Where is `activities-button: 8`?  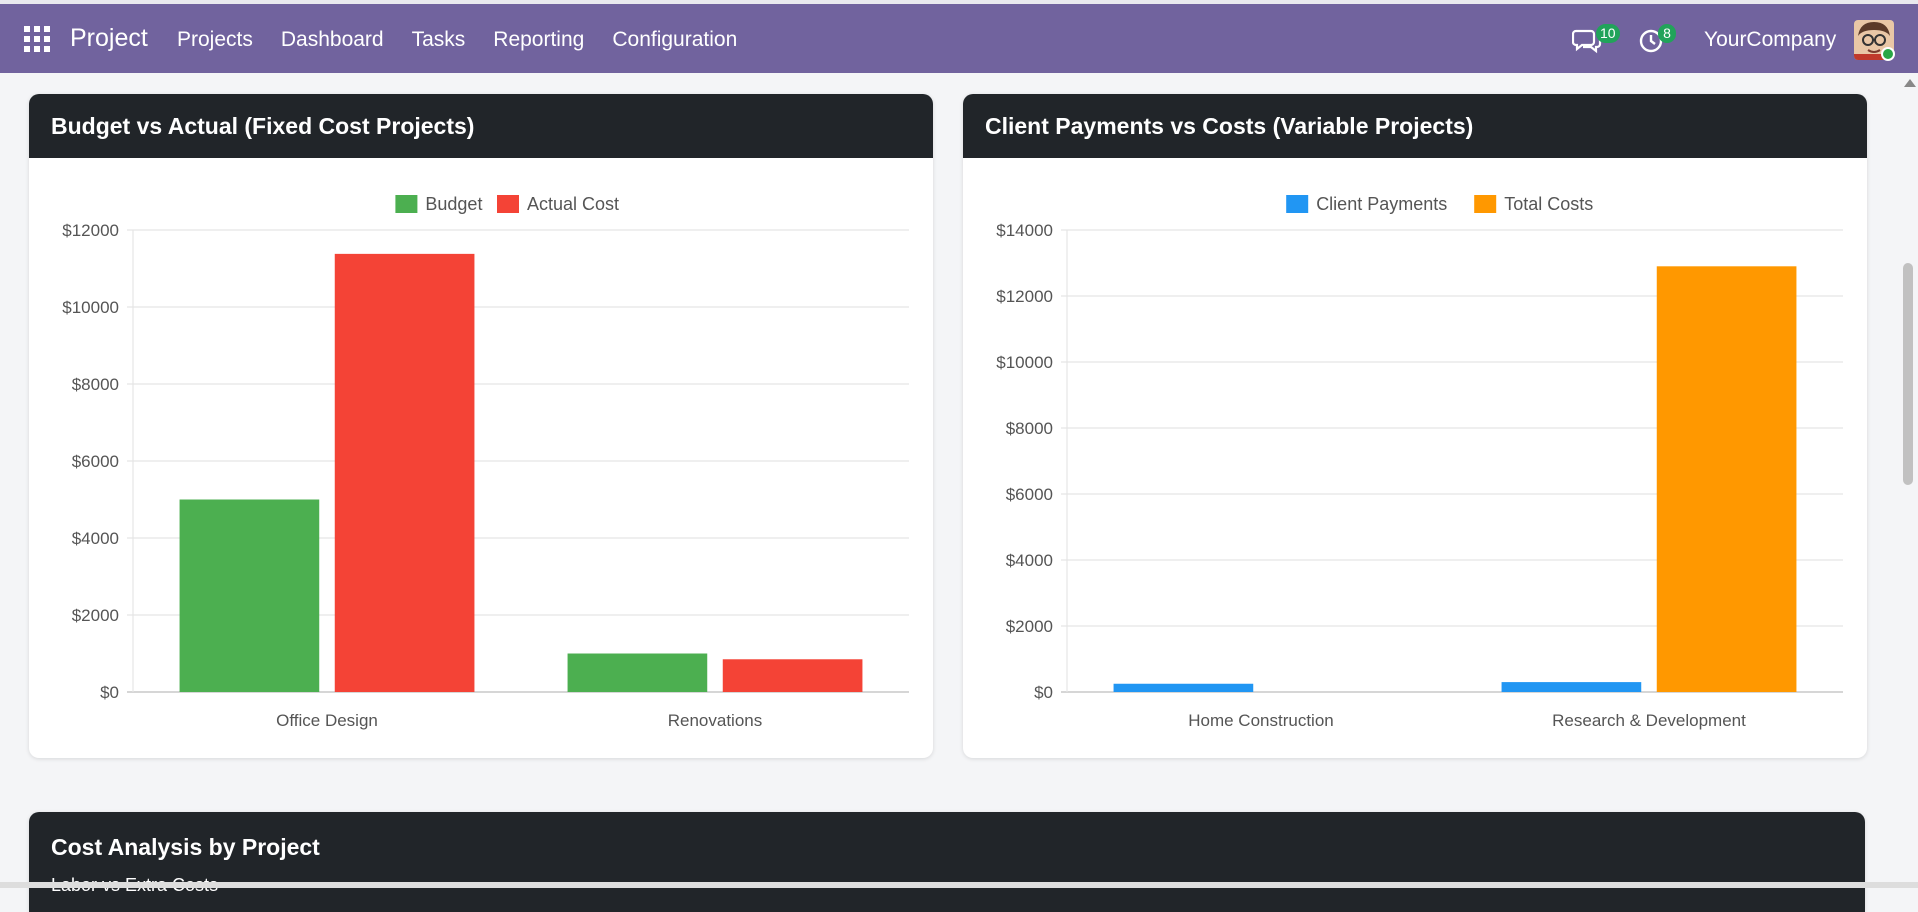 activities-button: 8 is located at coordinates (1660, 38).